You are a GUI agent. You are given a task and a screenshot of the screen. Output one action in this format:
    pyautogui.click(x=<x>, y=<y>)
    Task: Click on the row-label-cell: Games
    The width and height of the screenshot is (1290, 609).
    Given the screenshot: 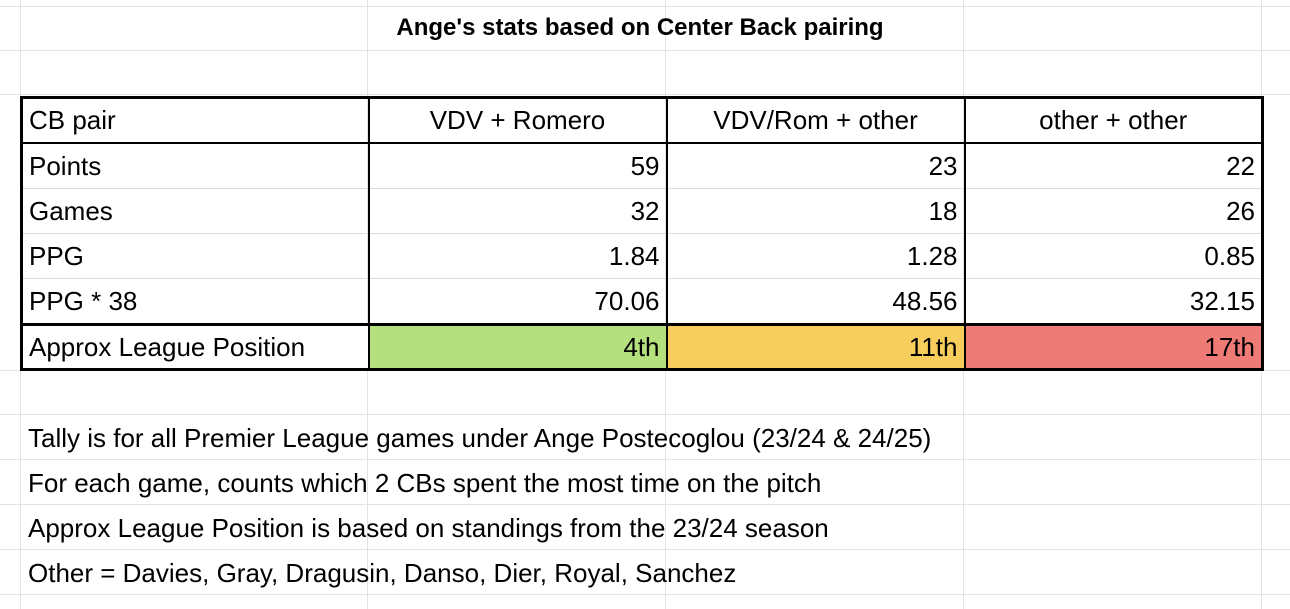 What is the action you would take?
    pyautogui.click(x=195, y=211)
    